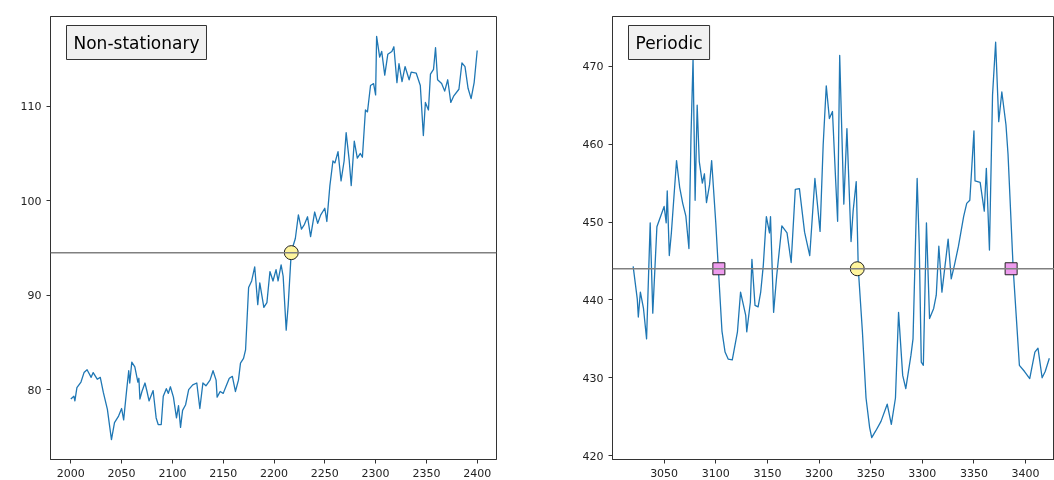  I want to click on y-tick-label: 460, so click(593, 145).